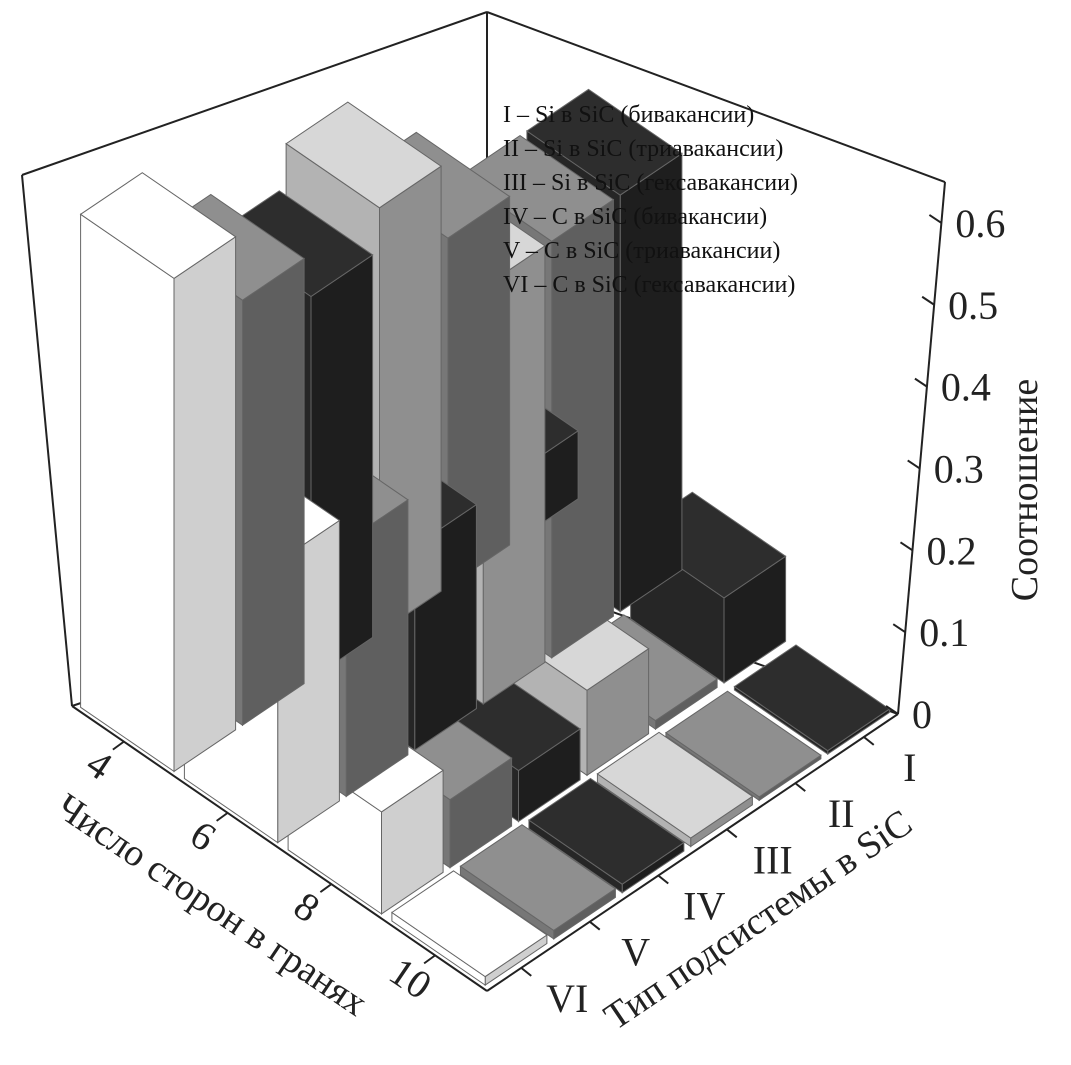 The image size is (1071, 1065). I want to click on y-tick-label: III, so click(773, 859).